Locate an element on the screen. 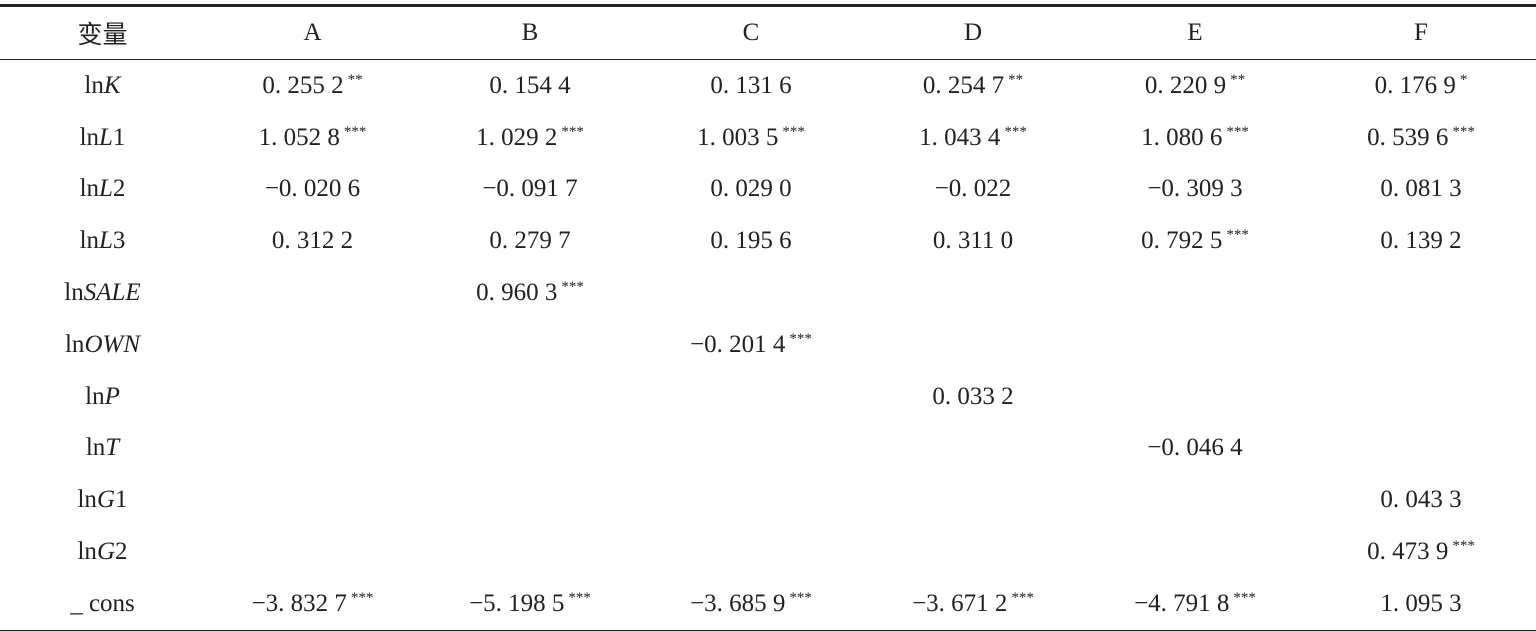 This screenshot has width=1536, height=631. cell: 0. 792 5 *** is located at coordinates (1195, 241).